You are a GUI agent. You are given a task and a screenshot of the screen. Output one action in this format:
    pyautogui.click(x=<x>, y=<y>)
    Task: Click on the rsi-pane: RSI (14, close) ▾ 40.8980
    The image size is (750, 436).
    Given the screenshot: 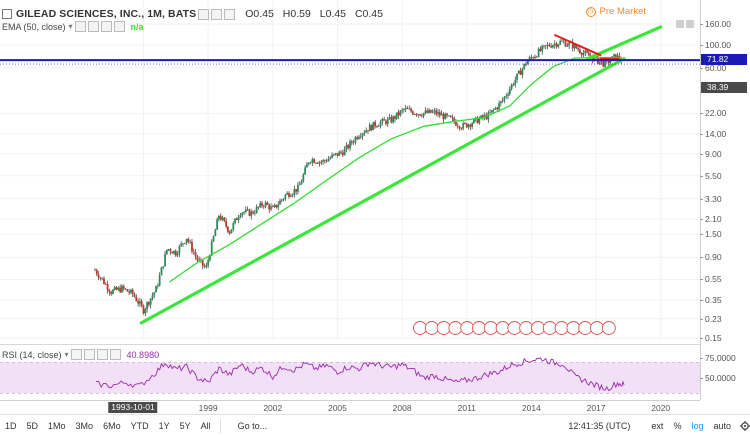 What is the action you would take?
    pyautogui.click(x=350, y=372)
    